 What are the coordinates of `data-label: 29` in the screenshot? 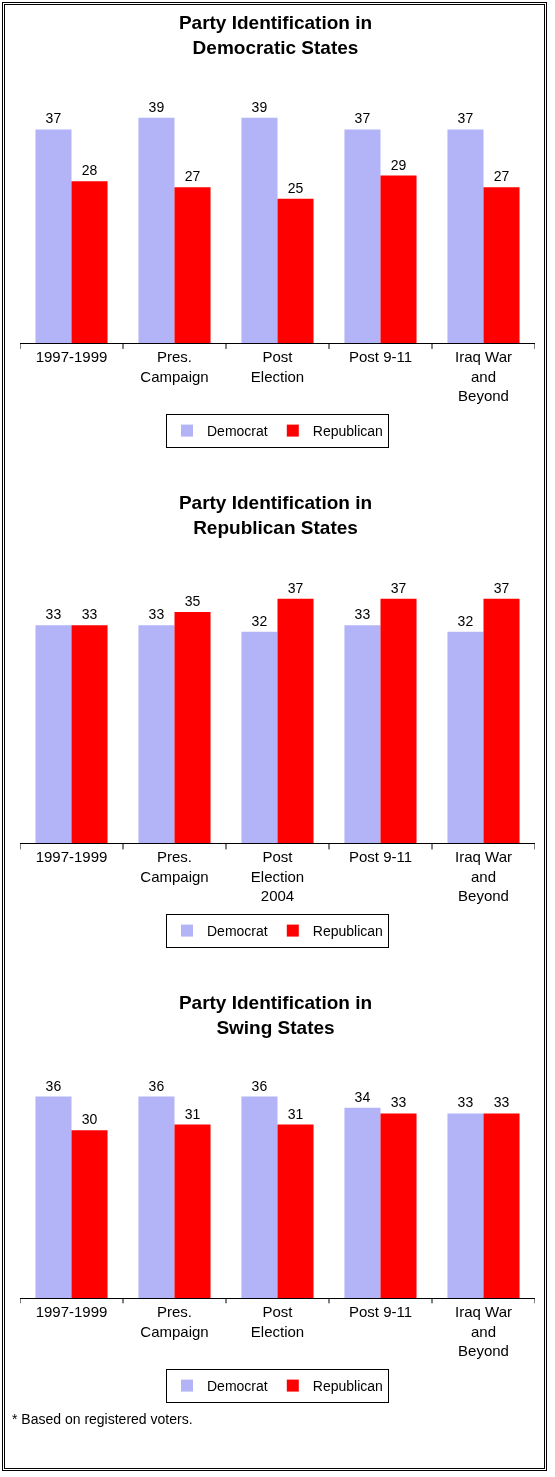 It's located at (398, 164).